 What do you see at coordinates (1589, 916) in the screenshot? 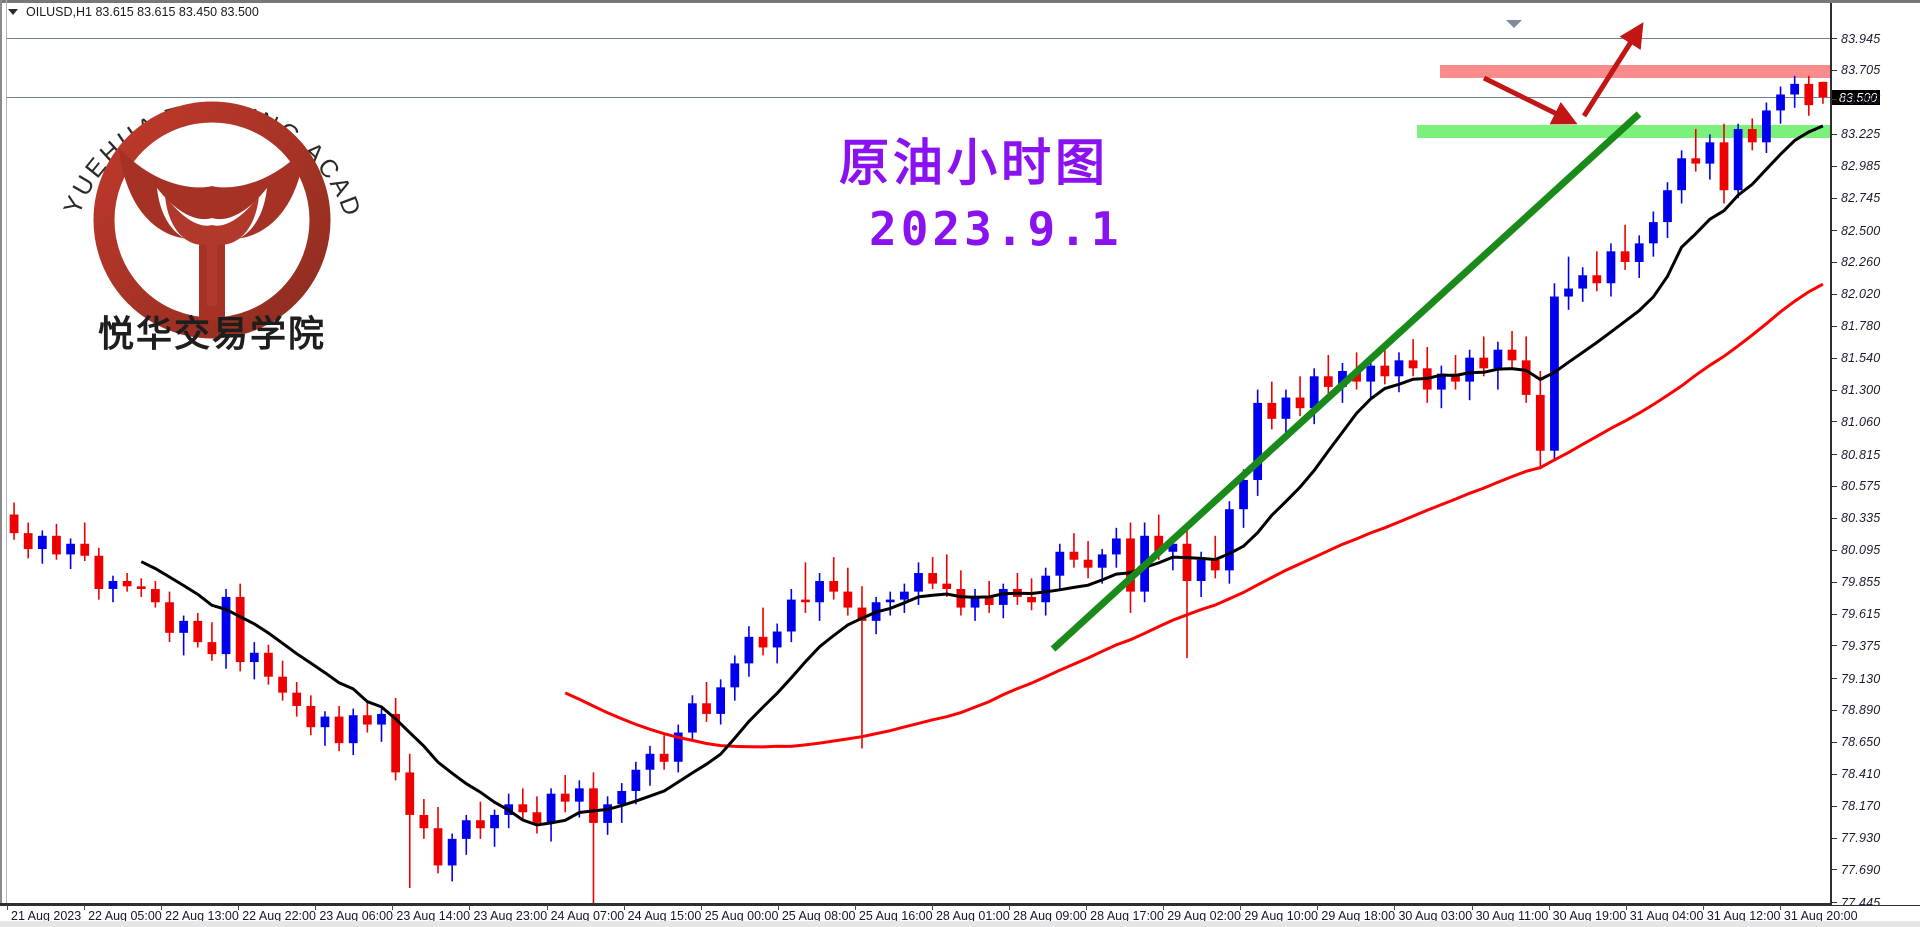
I see `time-tick-label: 30 Aug 19:00` at bounding box center [1589, 916].